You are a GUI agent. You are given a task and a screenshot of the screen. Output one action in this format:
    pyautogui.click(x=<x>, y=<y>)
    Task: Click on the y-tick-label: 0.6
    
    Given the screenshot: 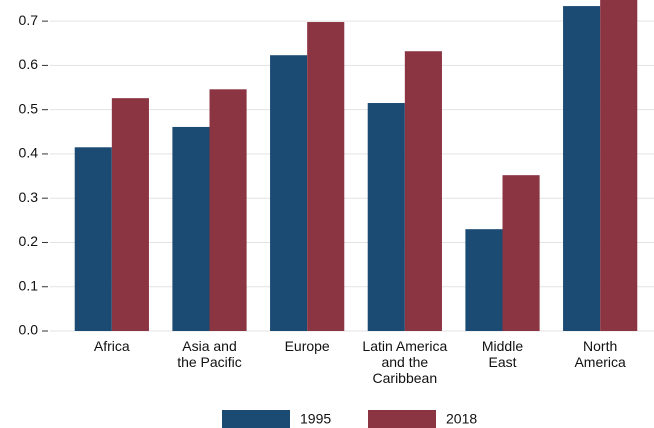 What is the action you would take?
    pyautogui.click(x=29, y=64)
    